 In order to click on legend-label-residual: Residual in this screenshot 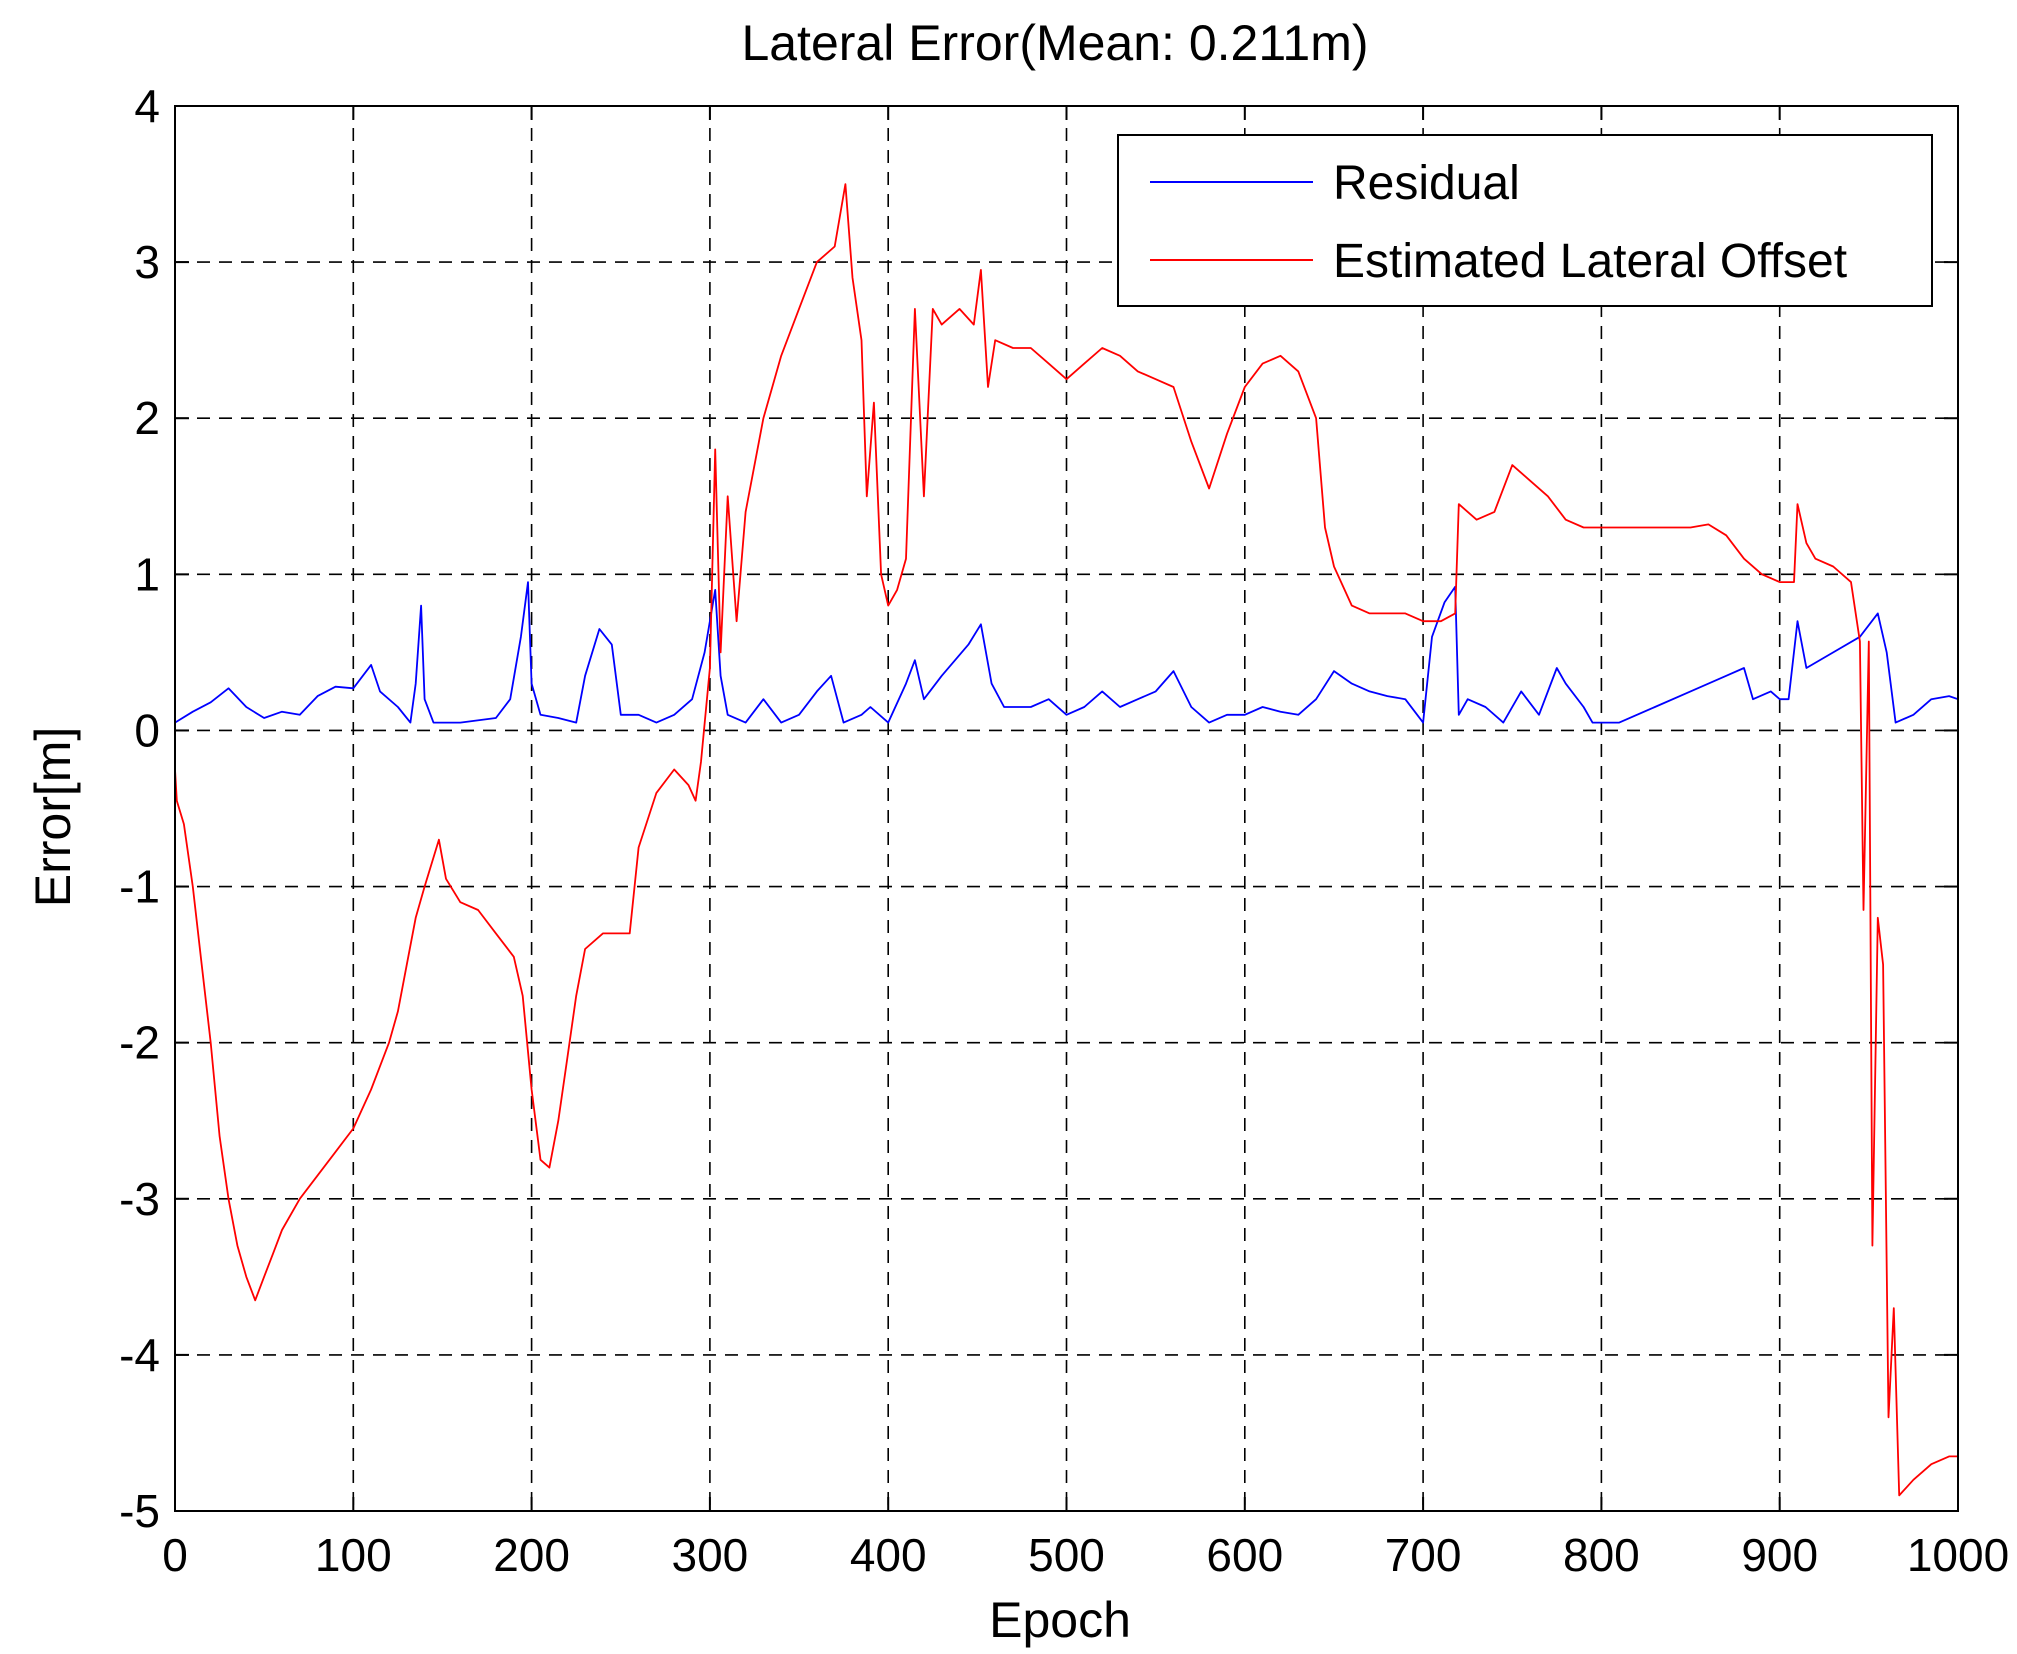, I will do `click(1426, 183)`.